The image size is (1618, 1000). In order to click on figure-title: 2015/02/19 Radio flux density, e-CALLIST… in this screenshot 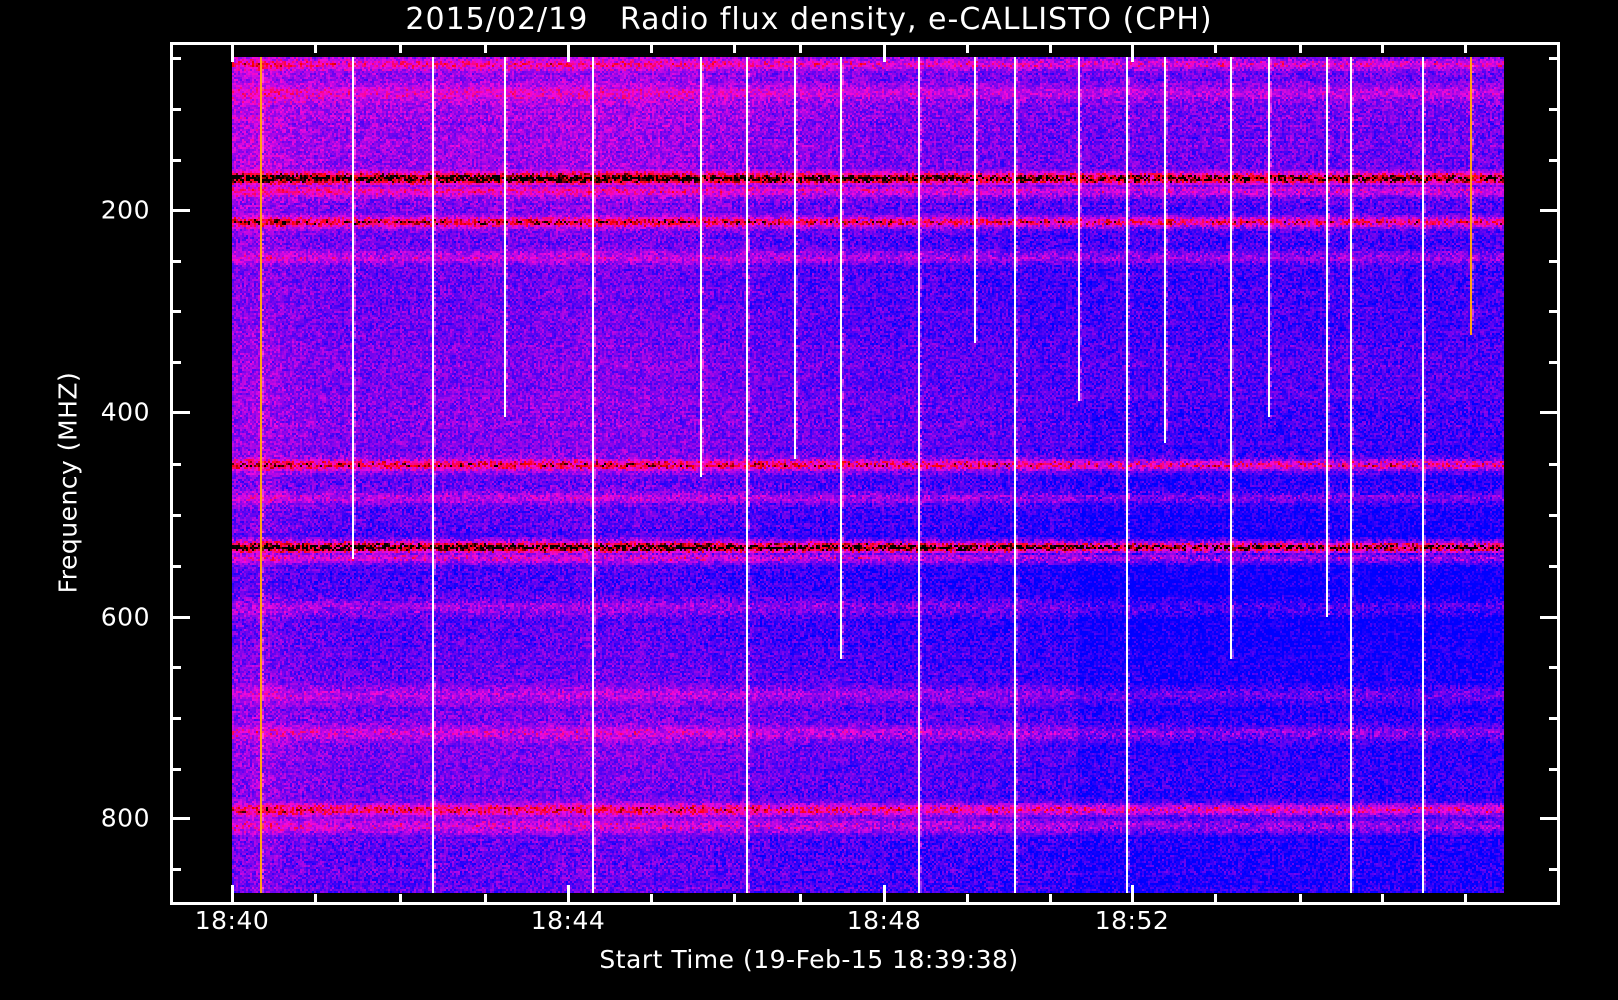, I will do `click(809, 19)`.